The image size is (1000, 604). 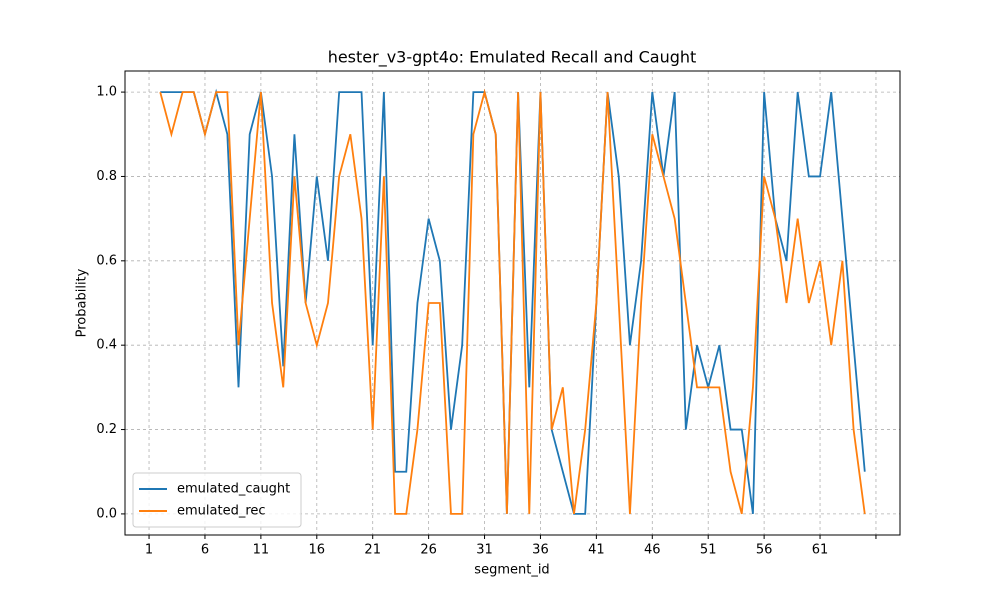 I want to click on legend-label: emulated_rec, so click(x=221, y=511).